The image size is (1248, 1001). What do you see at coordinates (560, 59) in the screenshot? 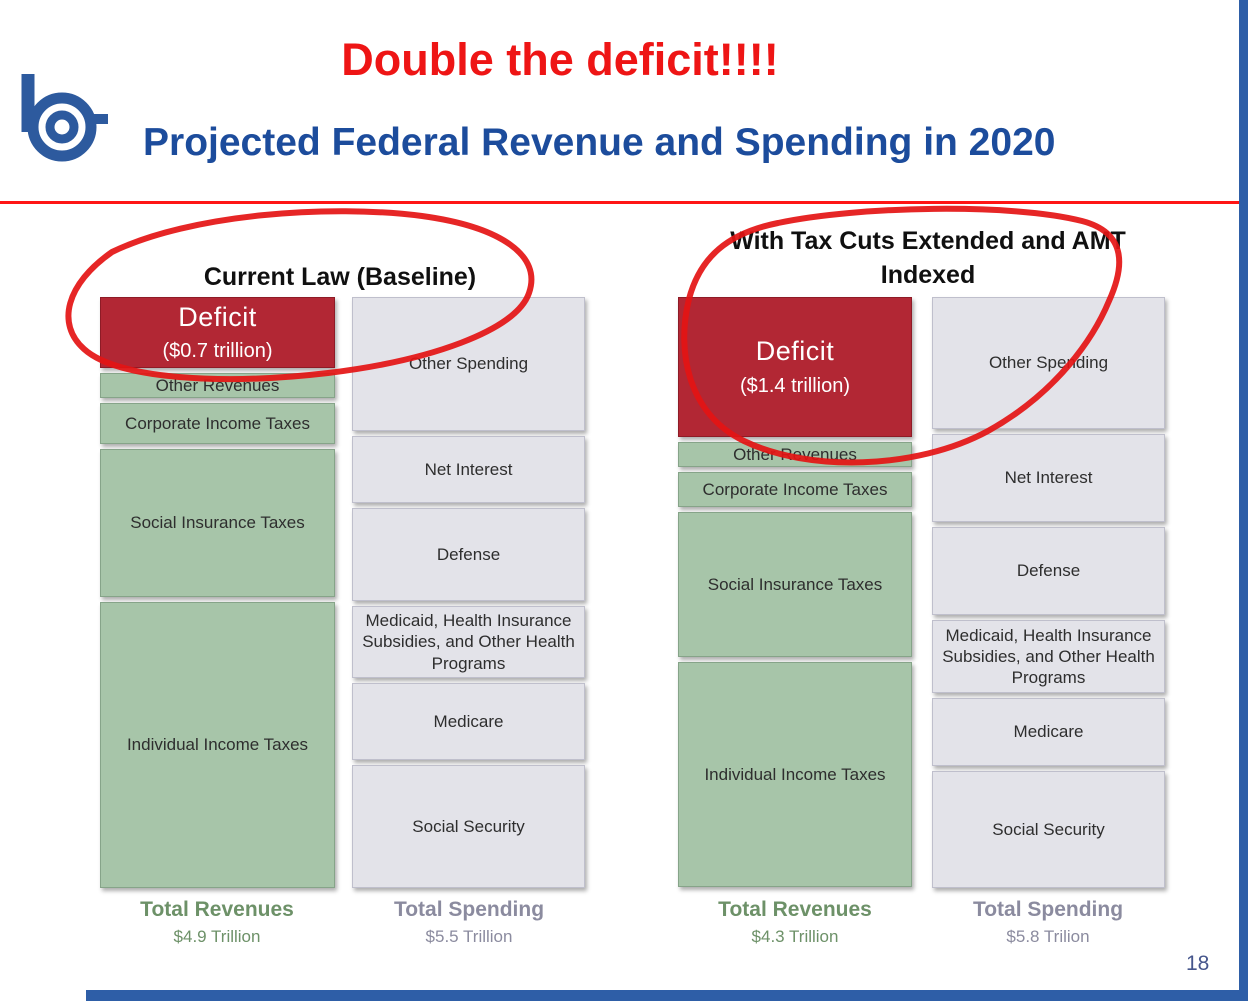
I see `handwritten-title: Double the deficit!!!!` at bounding box center [560, 59].